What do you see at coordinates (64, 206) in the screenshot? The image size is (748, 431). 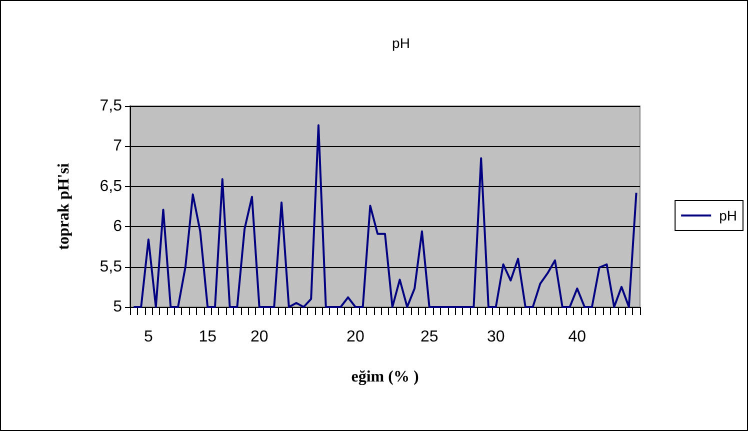 I see `y-axis-title: toprak pH'si` at bounding box center [64, 206].